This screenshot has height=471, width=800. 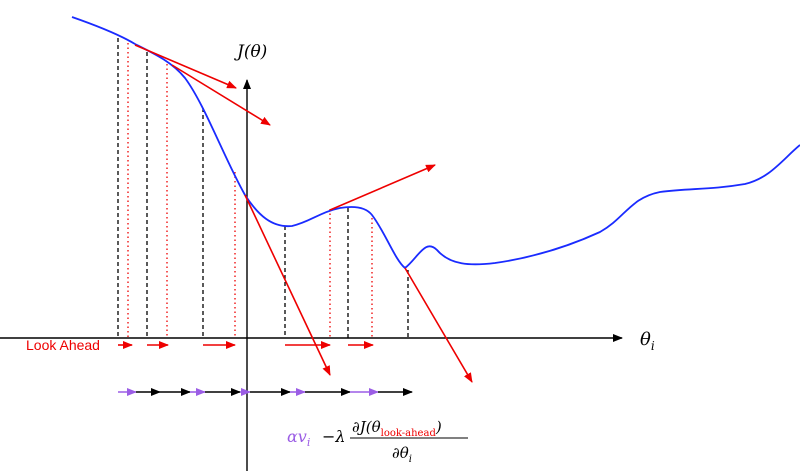 I want to click on formula: αvi −λ ∂J(θlook-ahead) ∂θi, so click(x=377, y=441).